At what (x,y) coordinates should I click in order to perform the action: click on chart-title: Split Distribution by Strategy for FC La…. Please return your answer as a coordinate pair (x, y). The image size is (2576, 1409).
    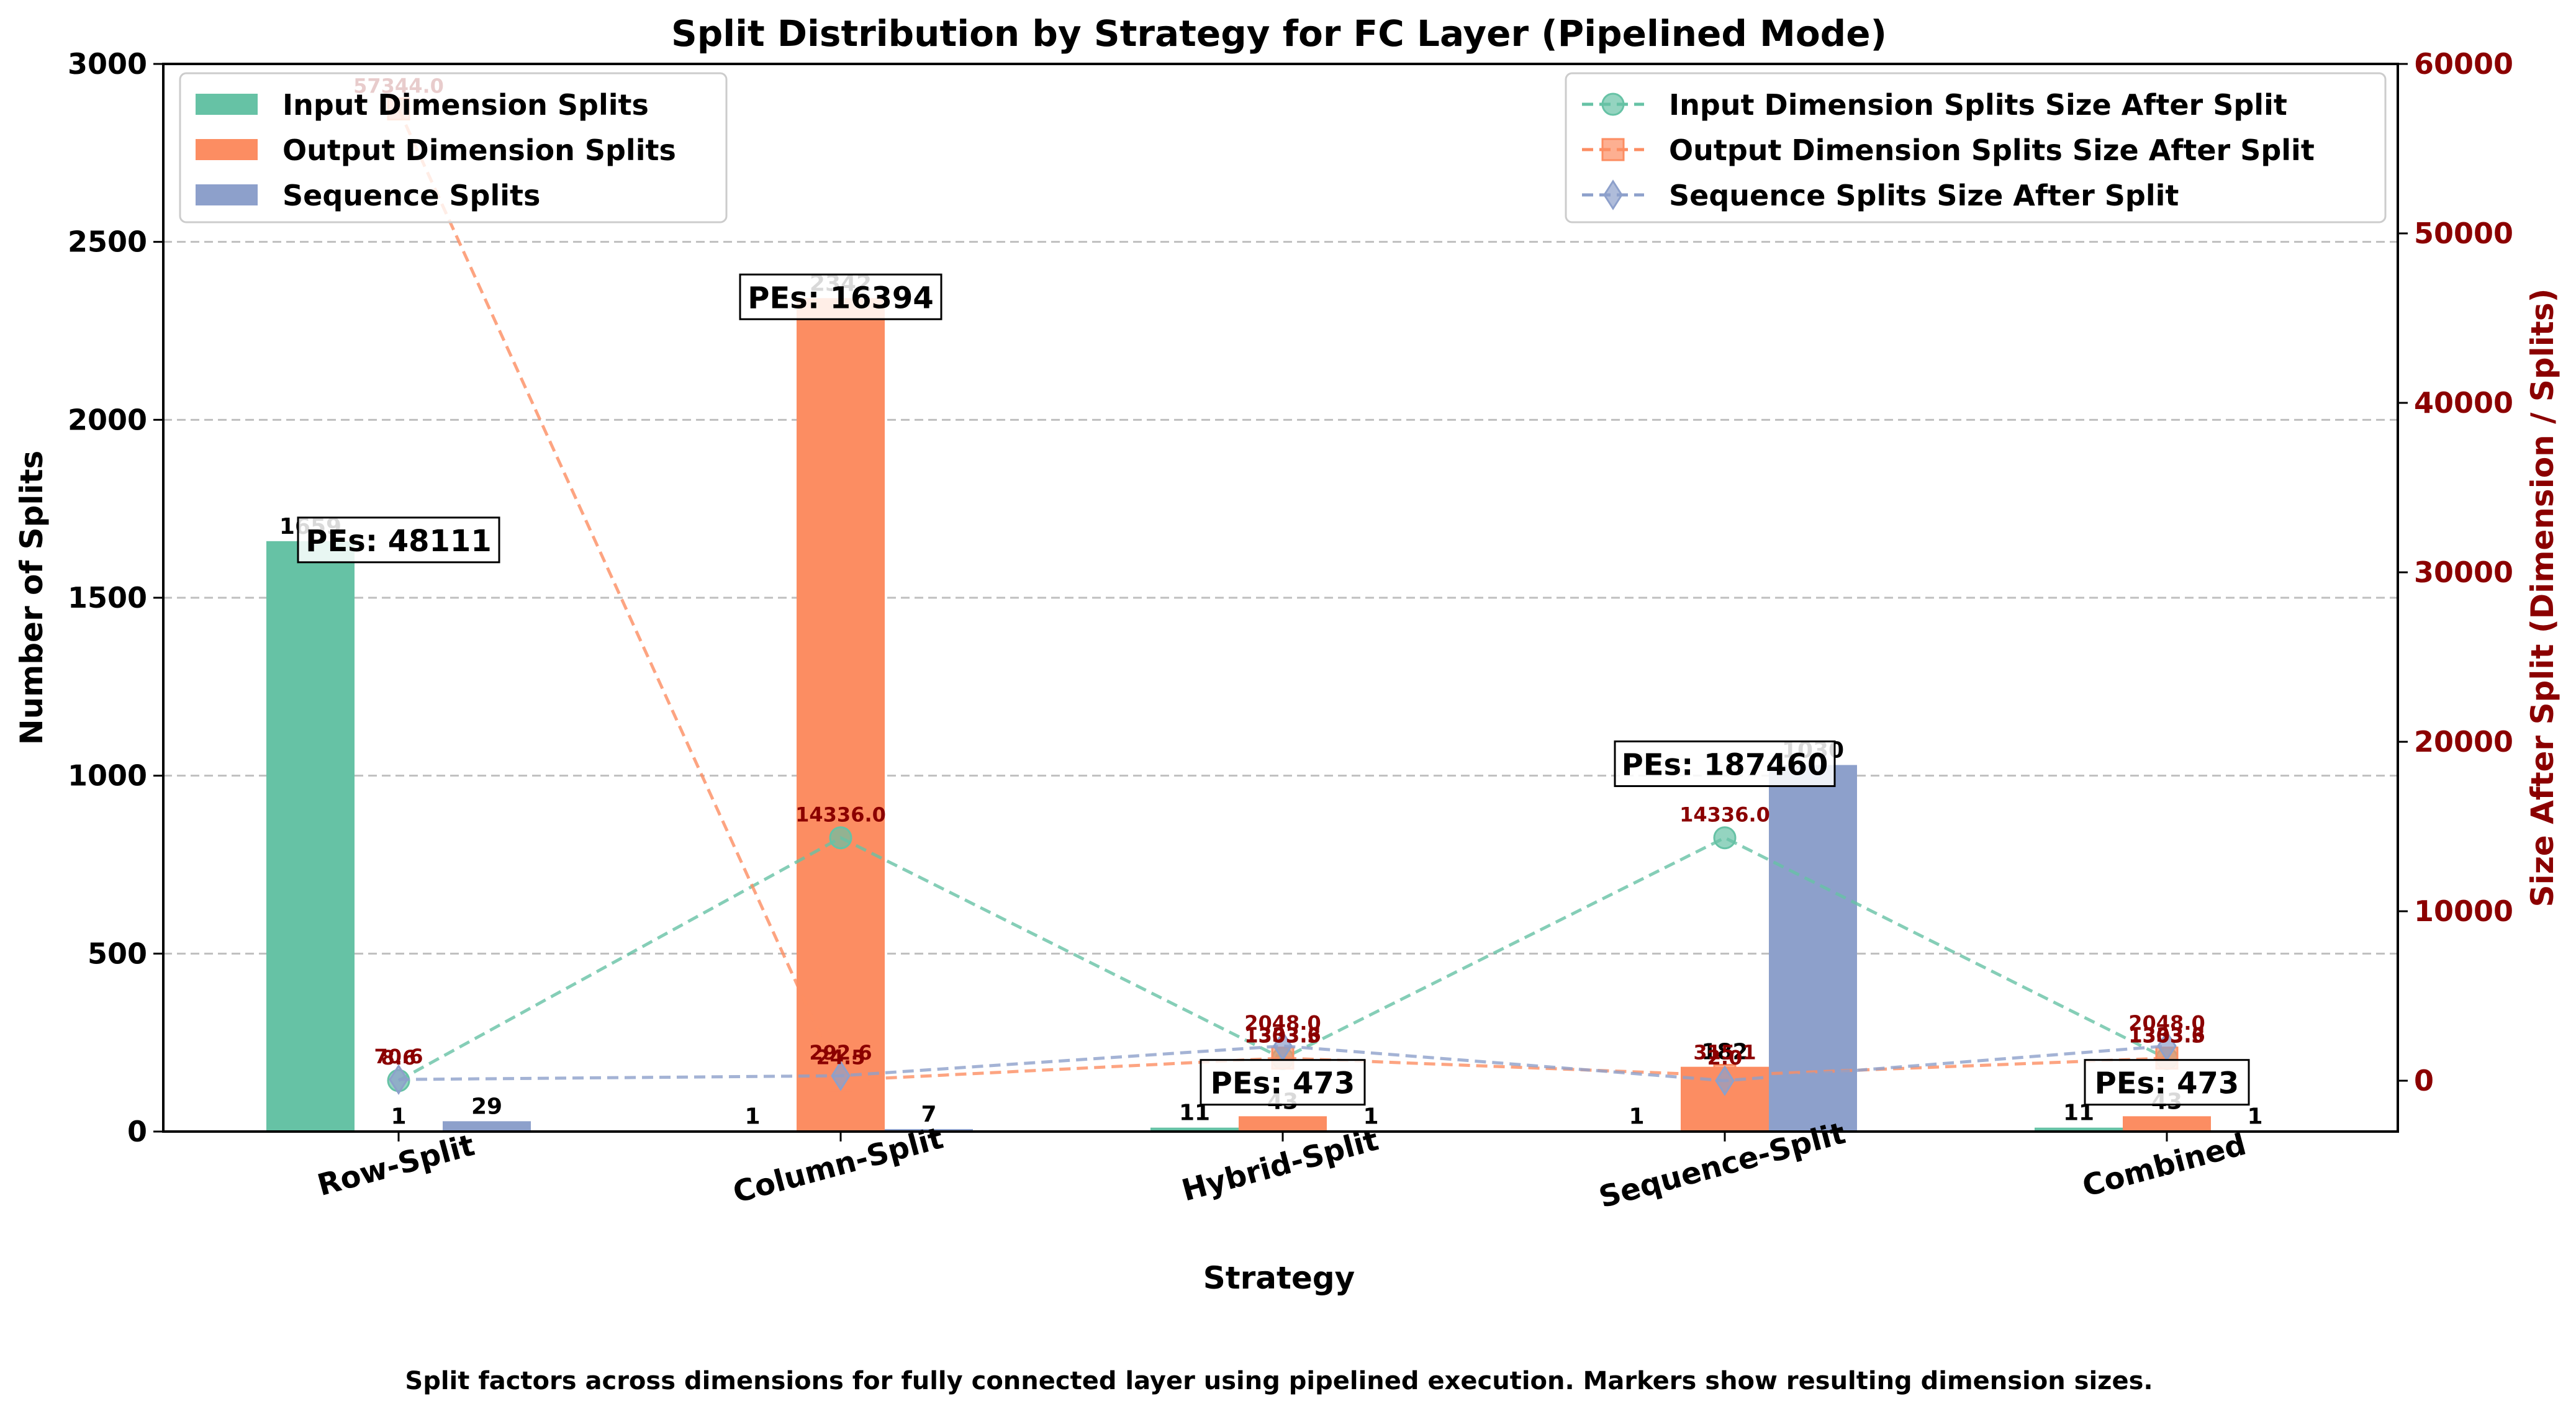
    Looking at the image, I should click on (1279, 33).